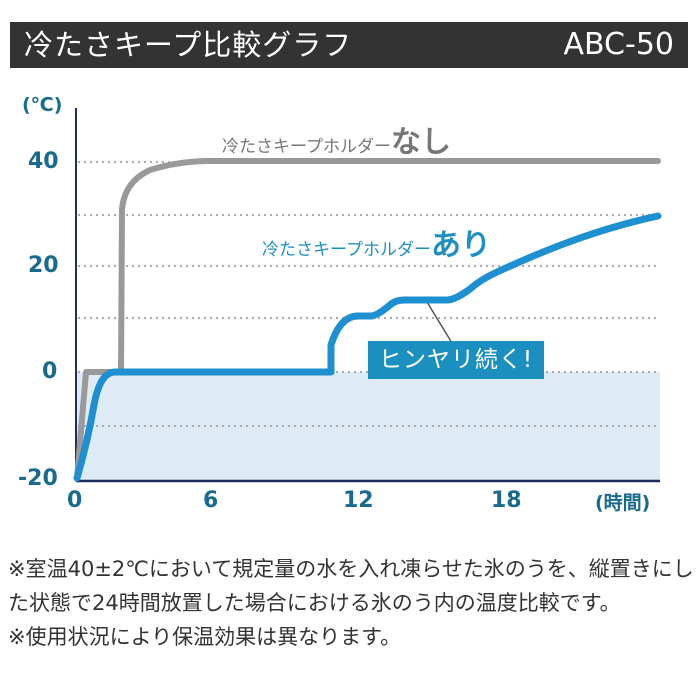  Describe the element at coordinates (460, 245) in the screenshot. I see `label-with-suffix: あり` at that location.